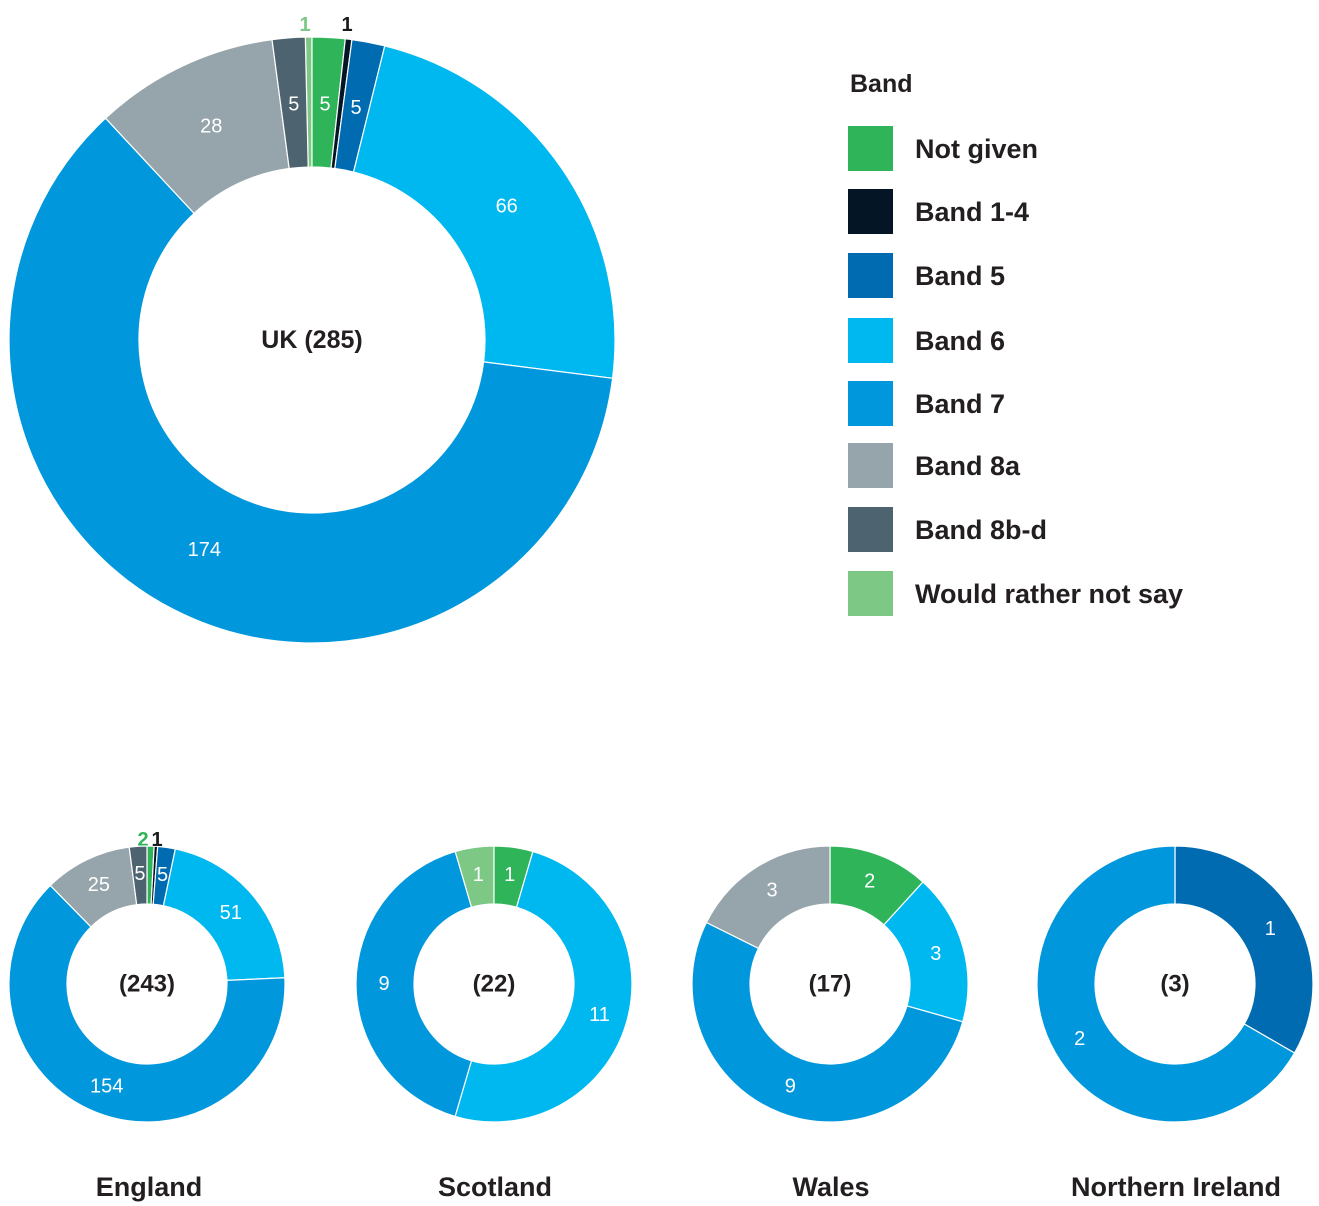 The width and height of the screenshot is (1319, 1206). Describe the element at coordinates (211, 127) in the screenshot. I see `slice-label: 28` at that location.